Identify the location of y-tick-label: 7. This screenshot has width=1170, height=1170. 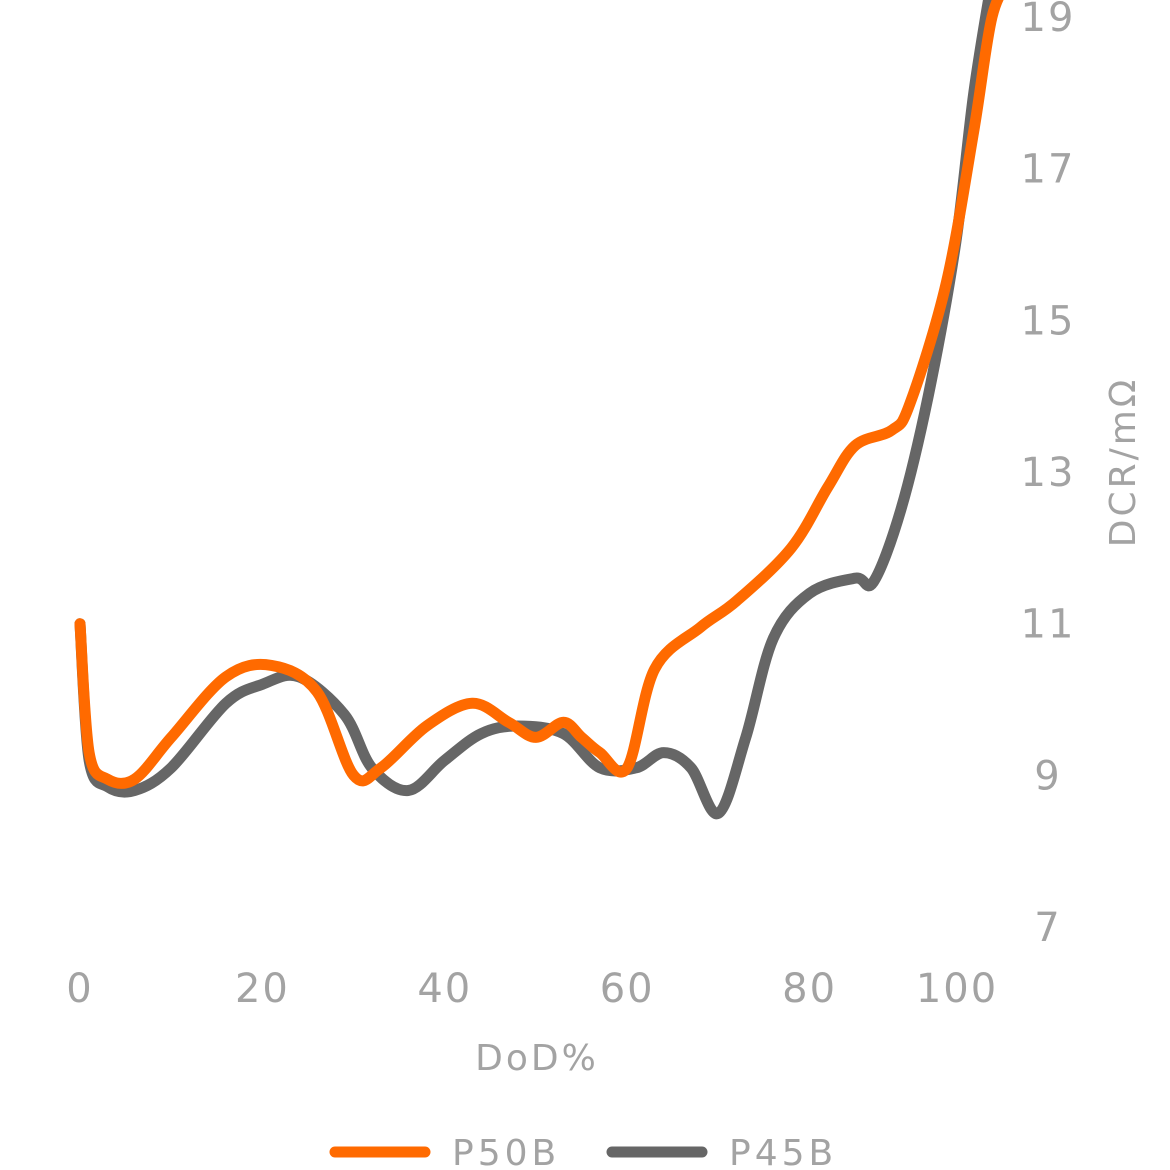
(1047, 928).